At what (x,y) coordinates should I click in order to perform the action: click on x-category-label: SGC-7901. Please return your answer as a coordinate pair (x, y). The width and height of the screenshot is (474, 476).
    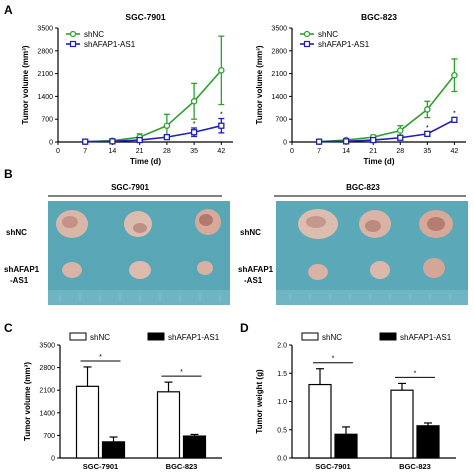
    Looking at the image, I should click on (332, 466).